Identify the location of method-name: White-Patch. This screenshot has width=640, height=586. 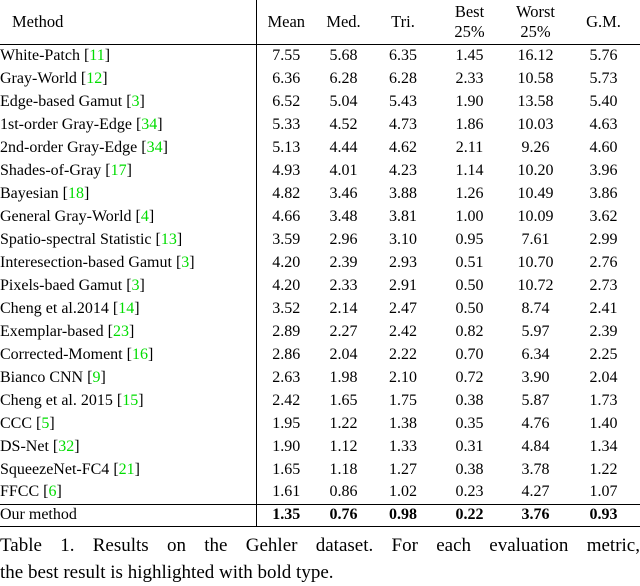
(40, 55).